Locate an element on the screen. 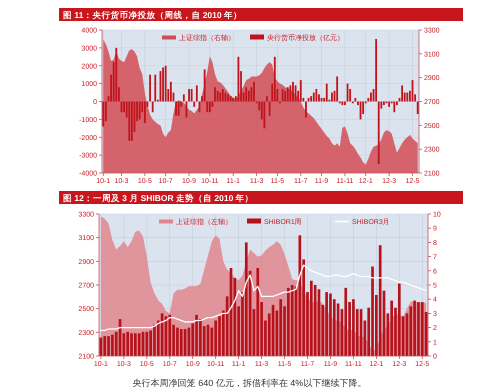 This screenshot has width=499, height=390. line-series is located at coordinates (263, 298).